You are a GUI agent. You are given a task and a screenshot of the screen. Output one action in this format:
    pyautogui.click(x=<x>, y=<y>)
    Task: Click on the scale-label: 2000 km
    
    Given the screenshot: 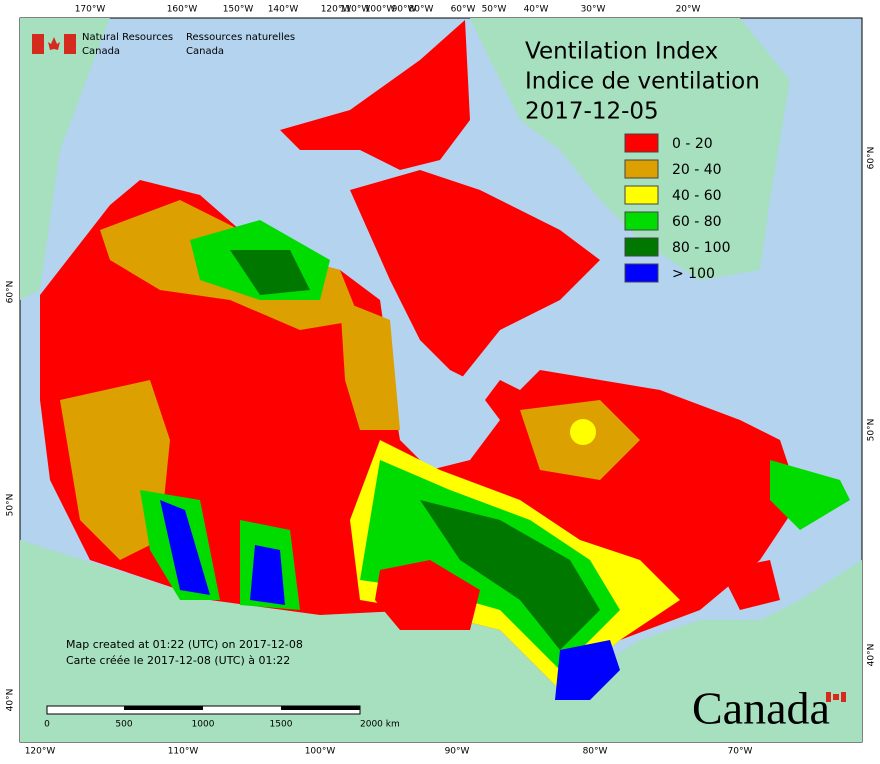 What is the action you would take?
    pyautogui.click(x=380, y=725)
    